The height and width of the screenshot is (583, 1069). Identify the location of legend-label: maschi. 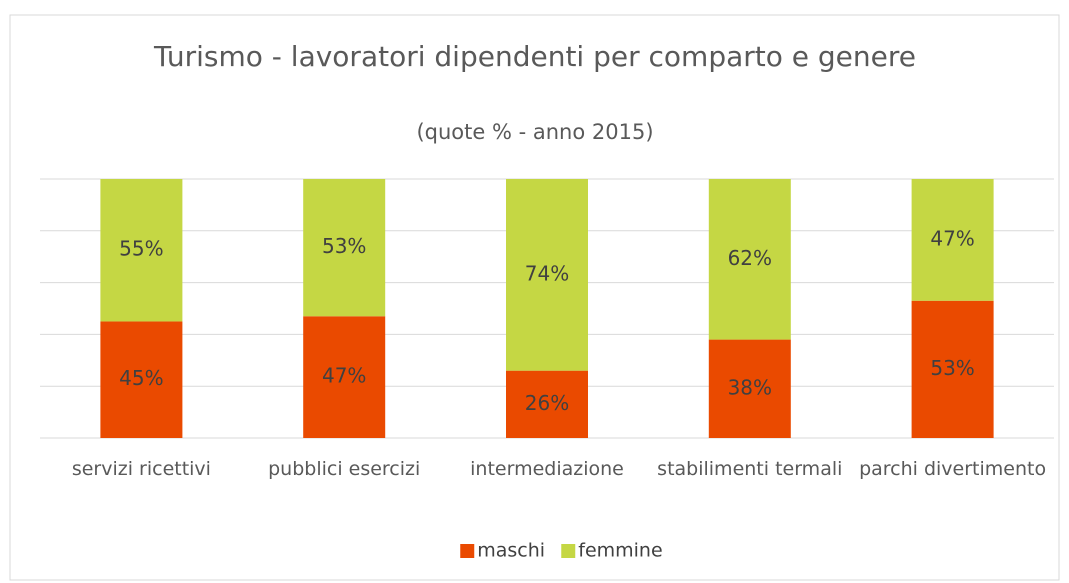
(511, 551).